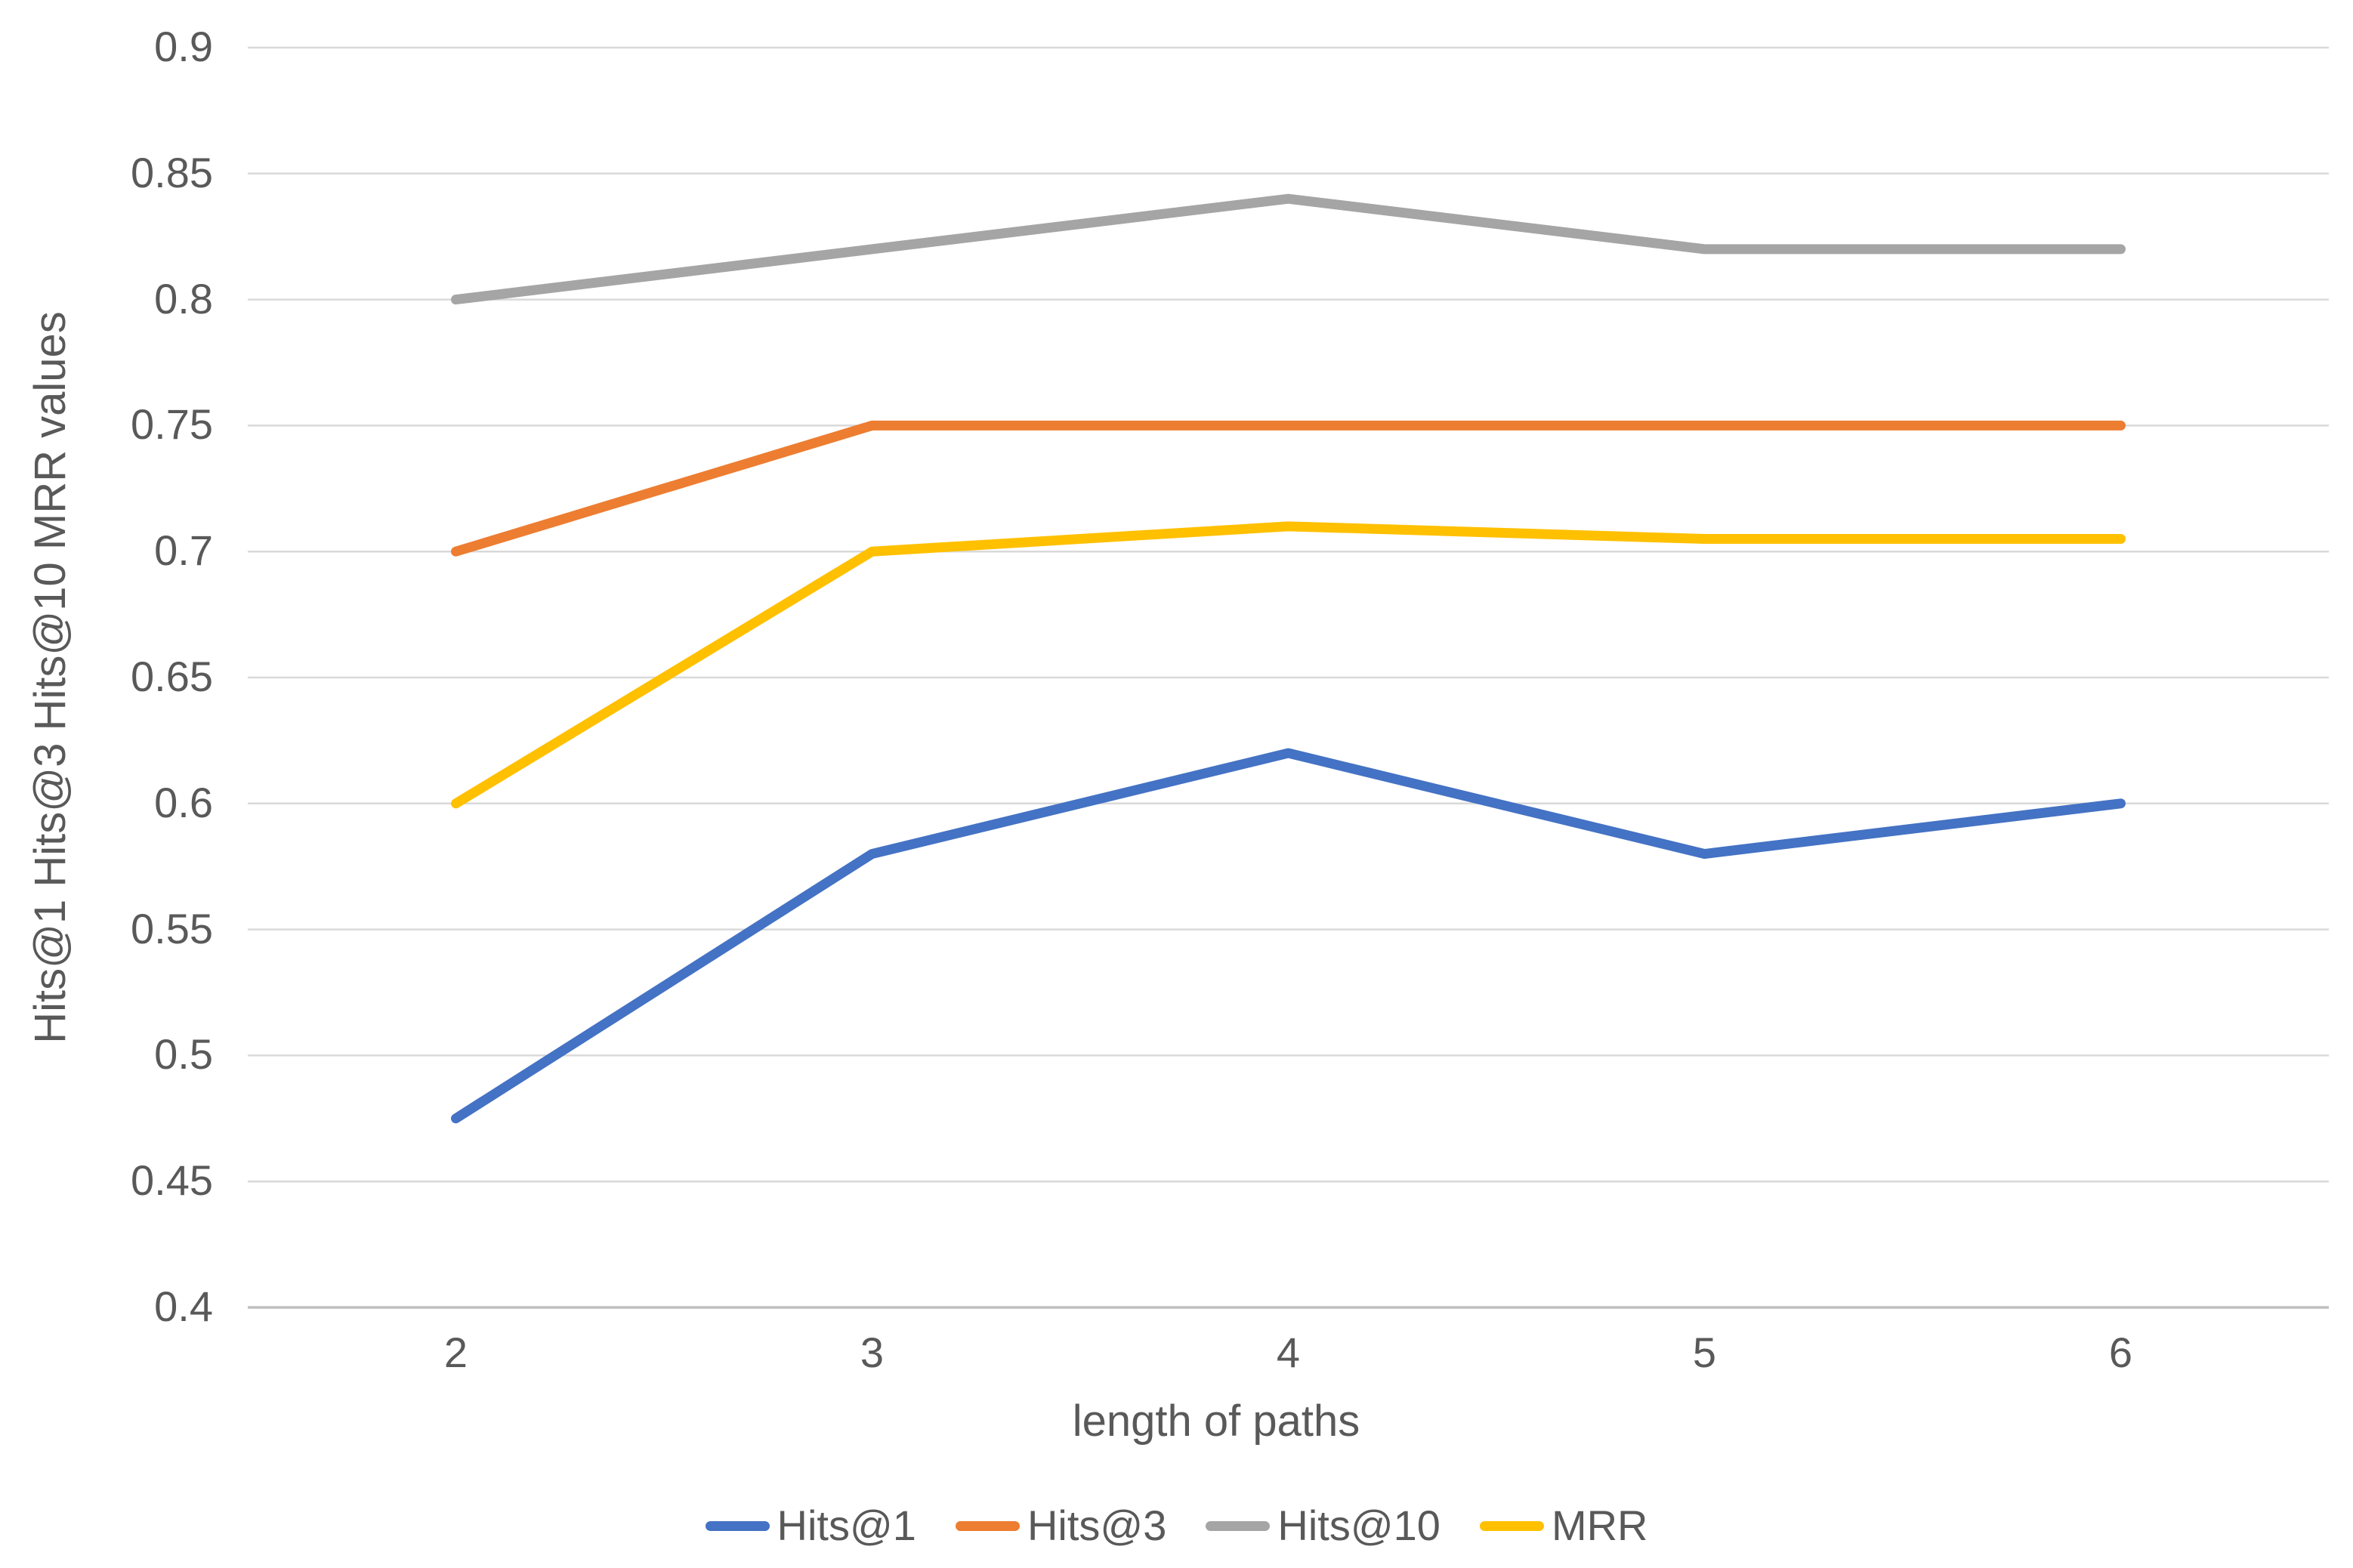 This screenshot has height=1568, width=2353. Describe the element at coordinates (184, 1306) in the screenshot. I see `y-tick-label: 0.4` at that location.